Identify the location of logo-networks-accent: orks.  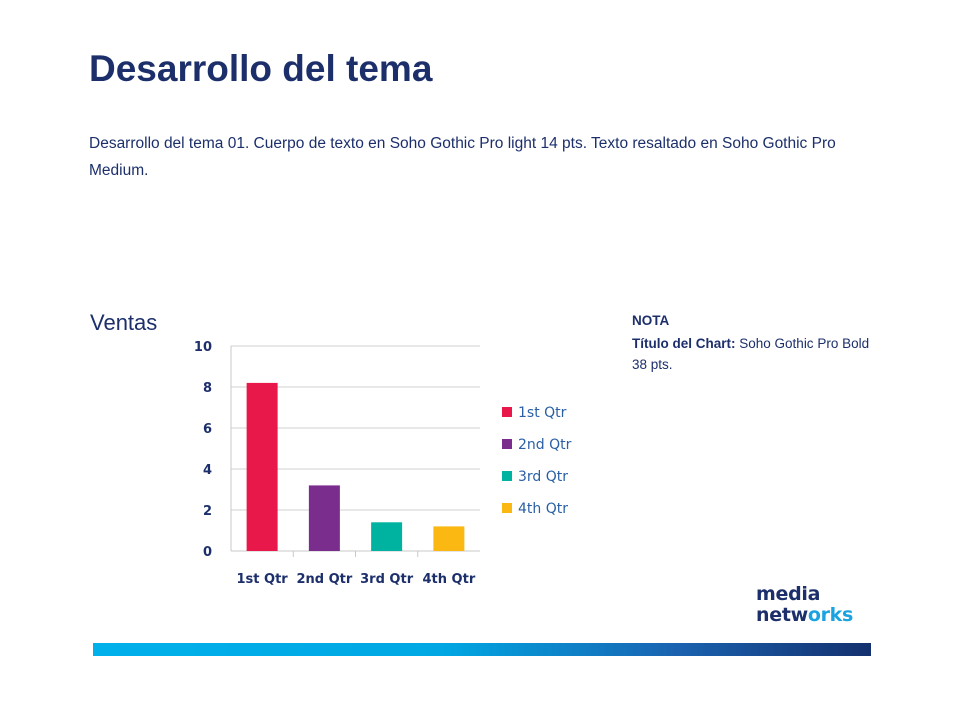
(830, 615).